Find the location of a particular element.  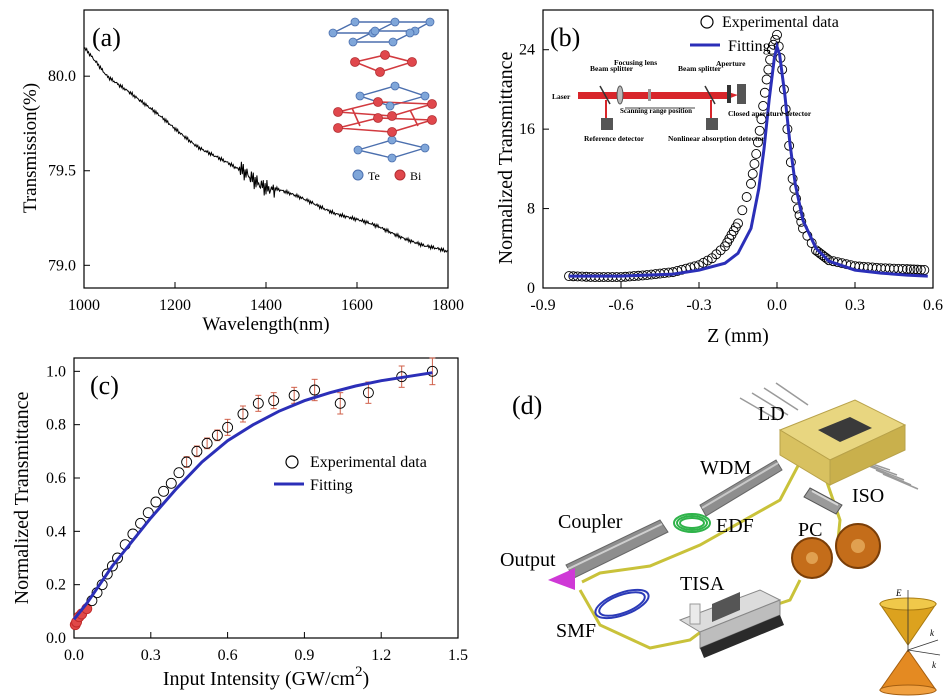

y-tick-label: 0.2 is located at coordinates (56, 585).